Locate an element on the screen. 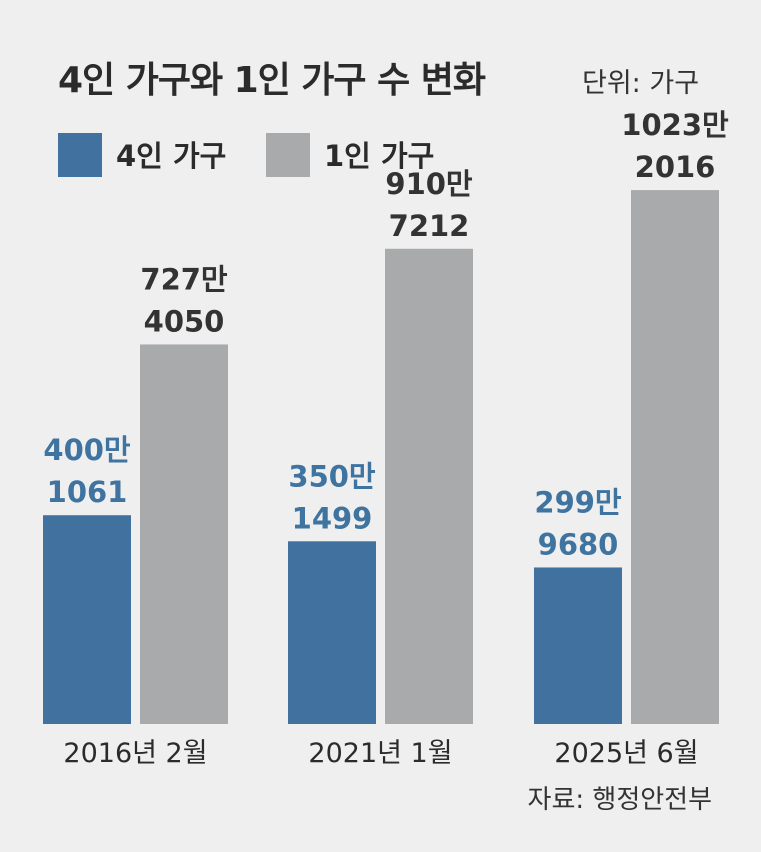  chart-title: 4인 가구와 1인 가구 수 변화 is located at coordinates (272, 80).